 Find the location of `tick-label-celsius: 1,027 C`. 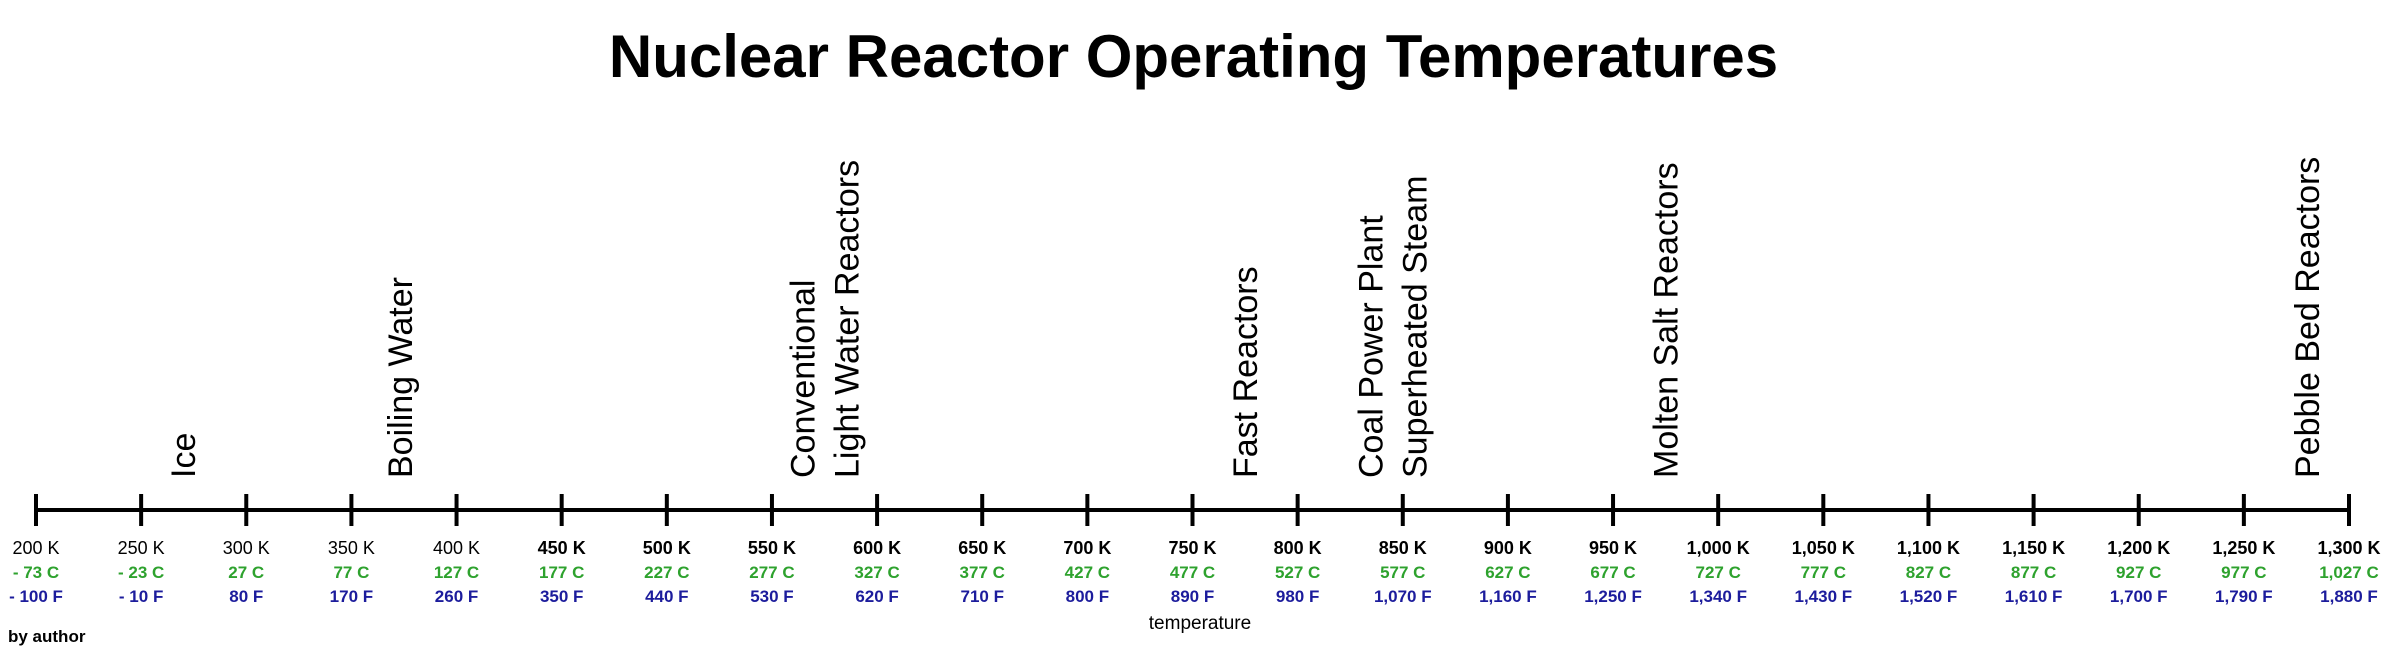

tick-label-celsius: 1,027 C is located at coordinates (2349, 572).